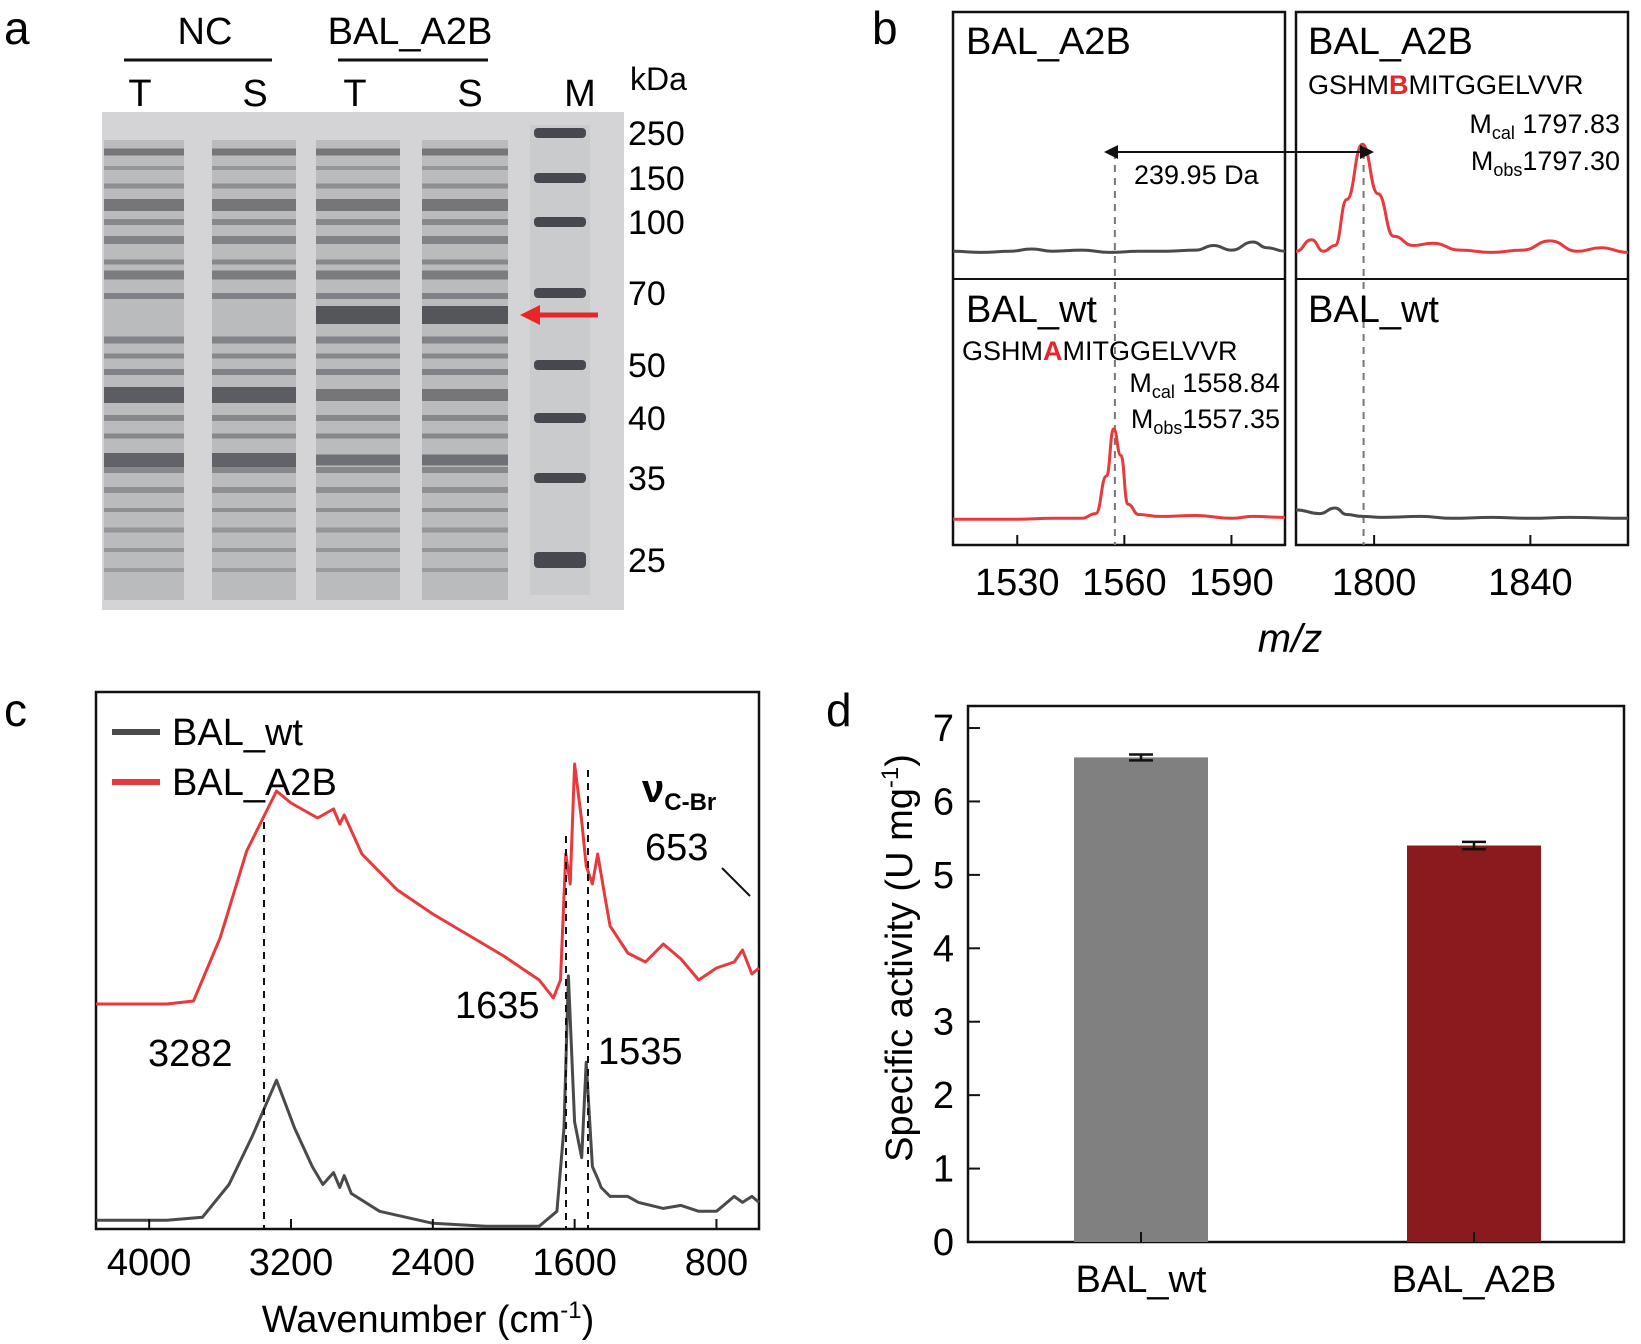  What do you see at coordinates (1544, 126) in the screenshot?
I see `mass-cal-a2b: Mcal 1797.83` at bounding box center [1544, 126].